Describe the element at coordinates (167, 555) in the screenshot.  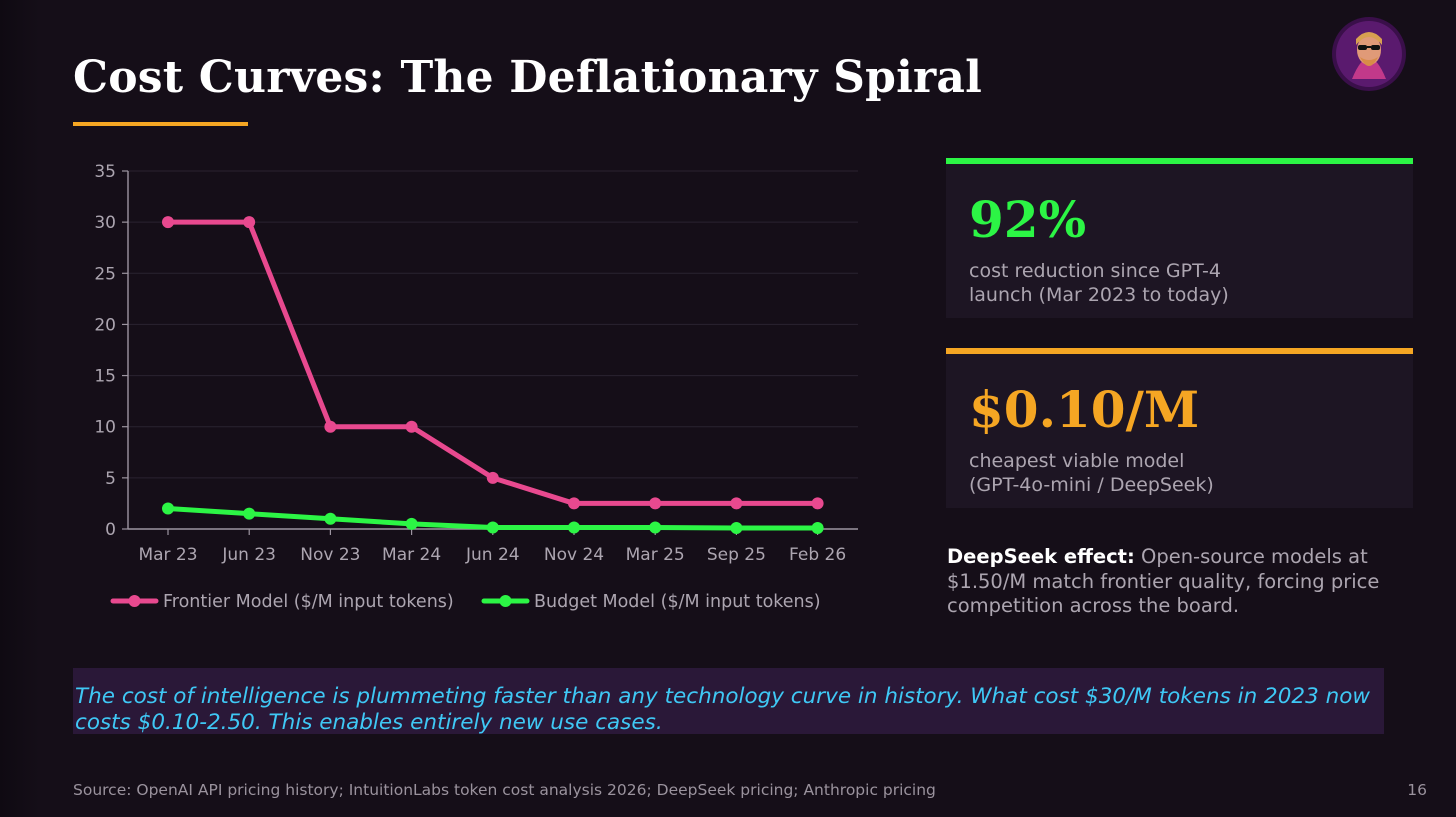
I see `x-tick-label: Mar 23` at that location.